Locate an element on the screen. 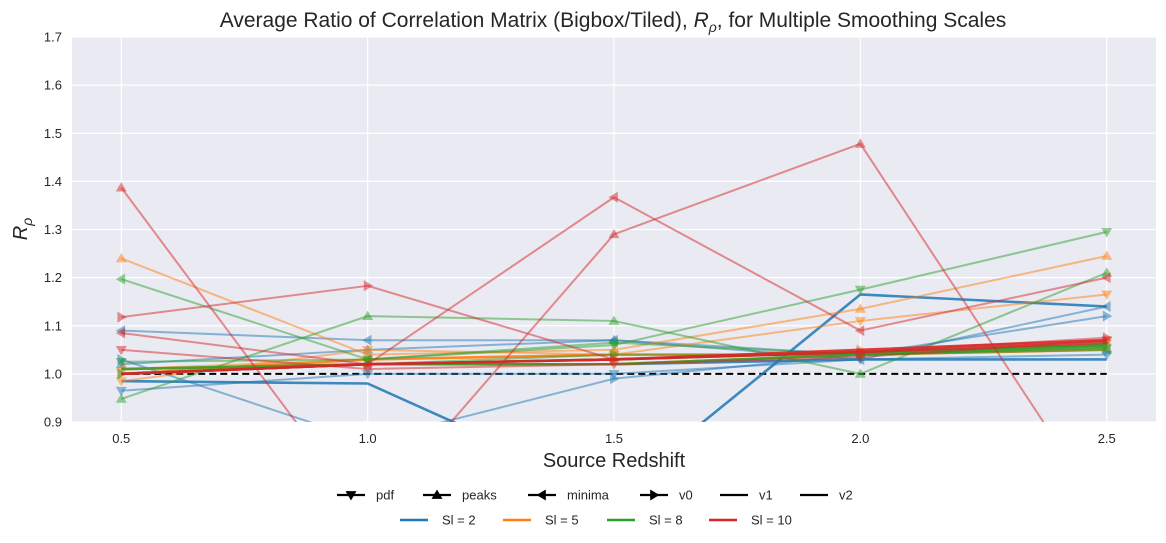 The image size is (1166, 543). legend-item-scale-0: Sl = 2 is located at coordinates (438, 520).